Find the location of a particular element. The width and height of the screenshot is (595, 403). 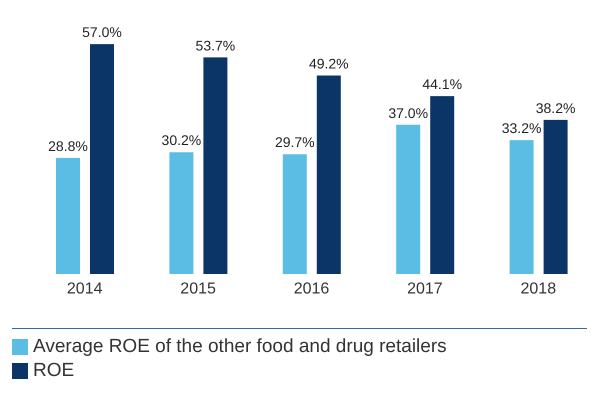

data-label: 57.0% is located at coordinates (102, 32).